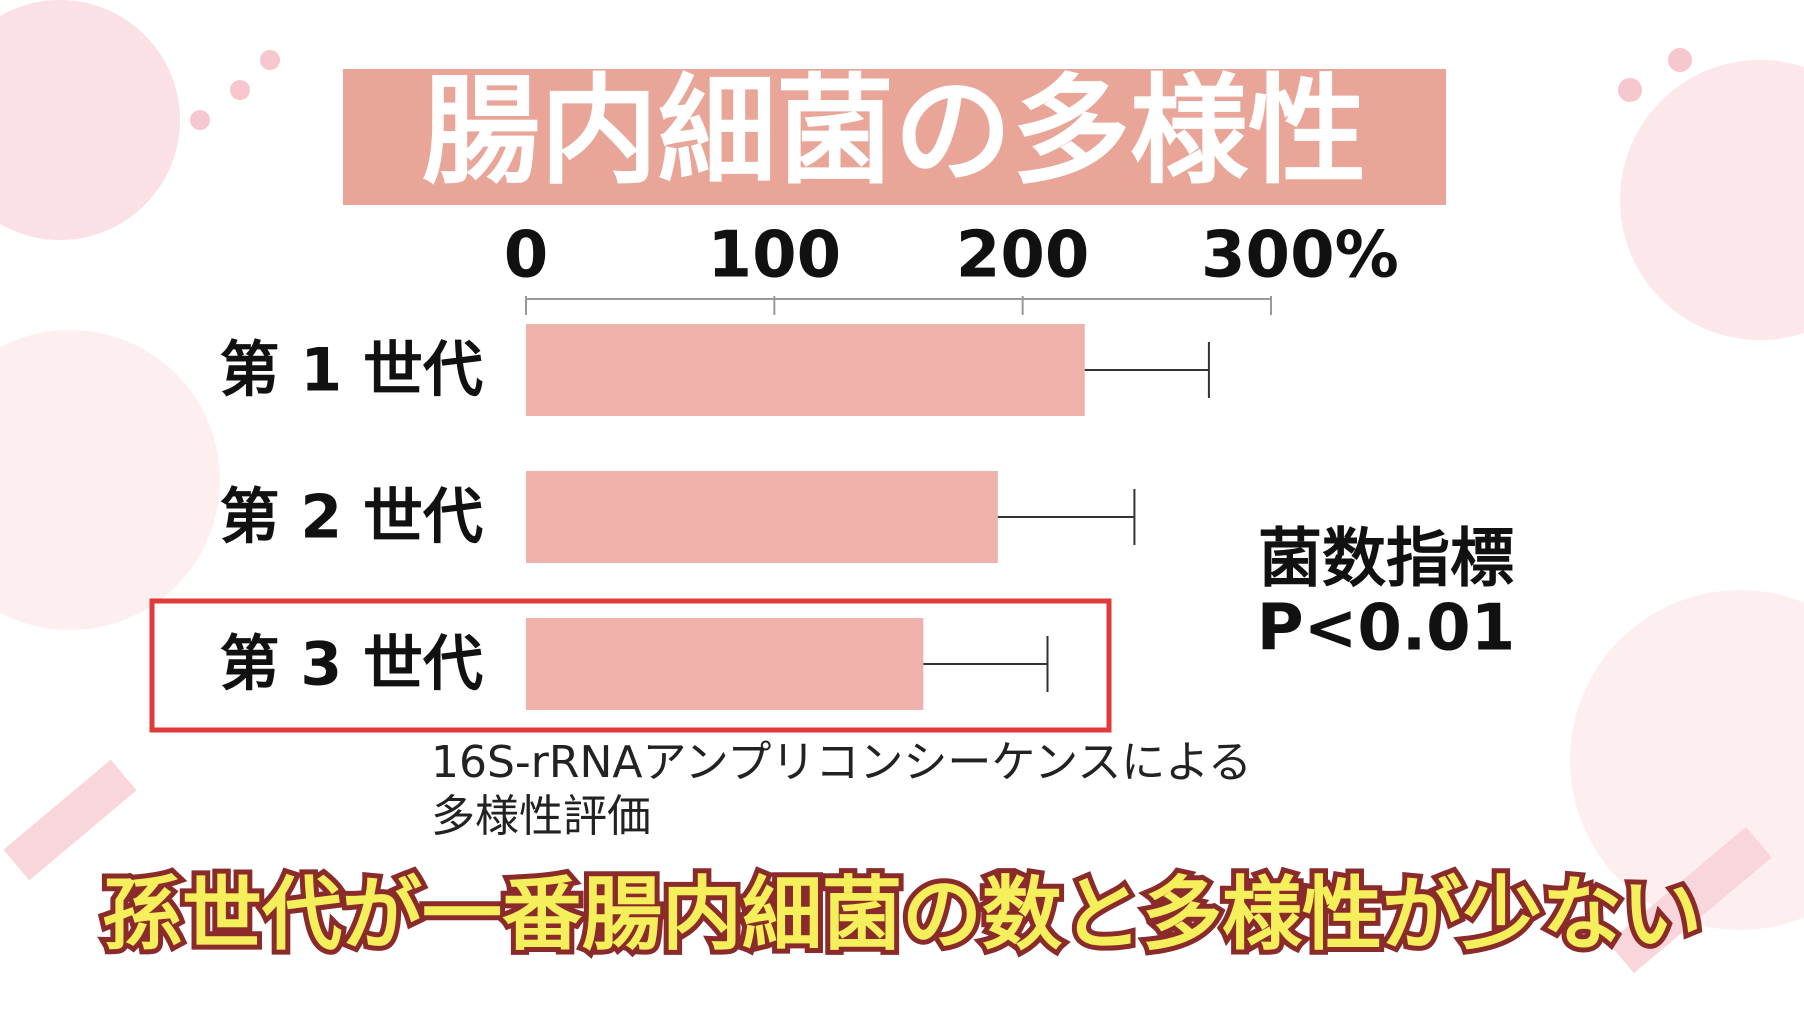  I want to click on note: 16S-rRNAアンプリコンシーケンスによる, so click(841, 762).